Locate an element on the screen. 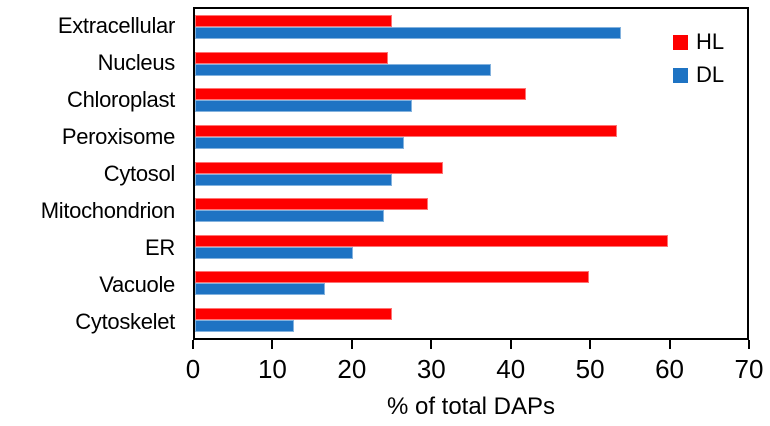  x-axis-title: % of total DAPs is located at coordinates (471, 406).